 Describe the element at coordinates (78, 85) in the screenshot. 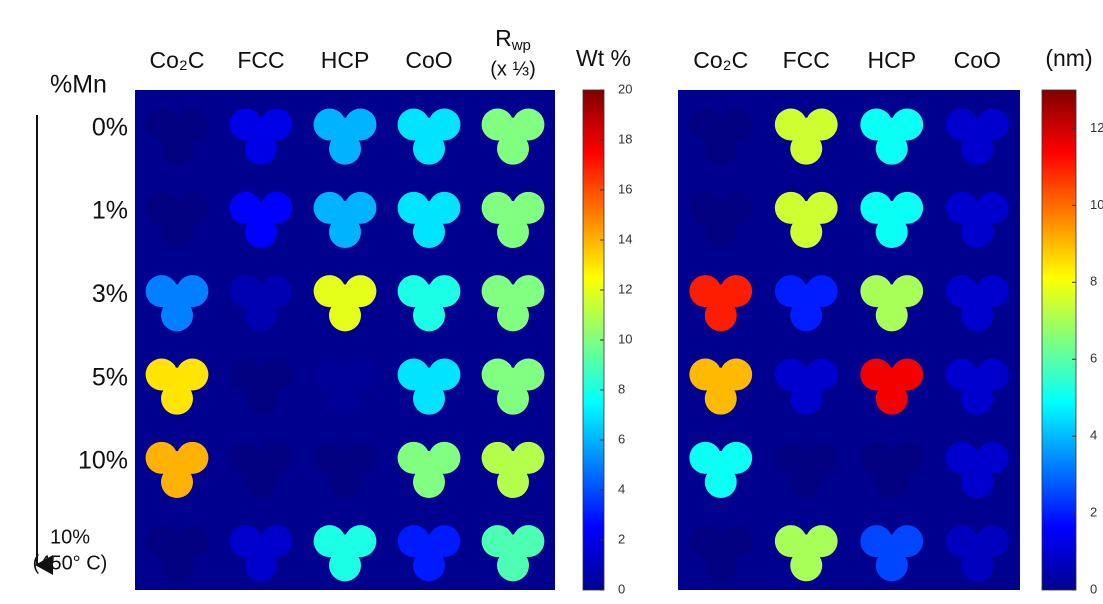

I see `row-title: %Mn` at that location.